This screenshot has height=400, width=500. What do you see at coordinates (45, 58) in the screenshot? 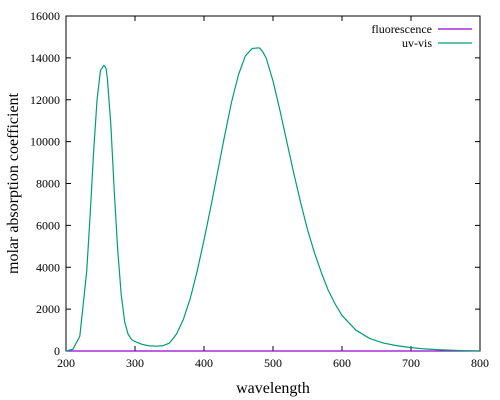
I see `y-tick-label: 14000` at bounding box center [45, 58].